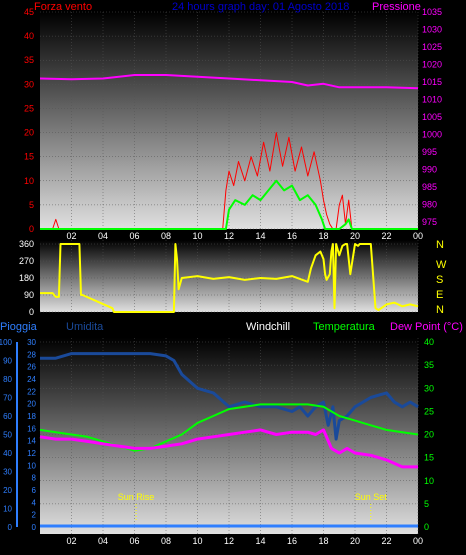  I want to click on humidity-tick-label: 30, so click(31, 342).